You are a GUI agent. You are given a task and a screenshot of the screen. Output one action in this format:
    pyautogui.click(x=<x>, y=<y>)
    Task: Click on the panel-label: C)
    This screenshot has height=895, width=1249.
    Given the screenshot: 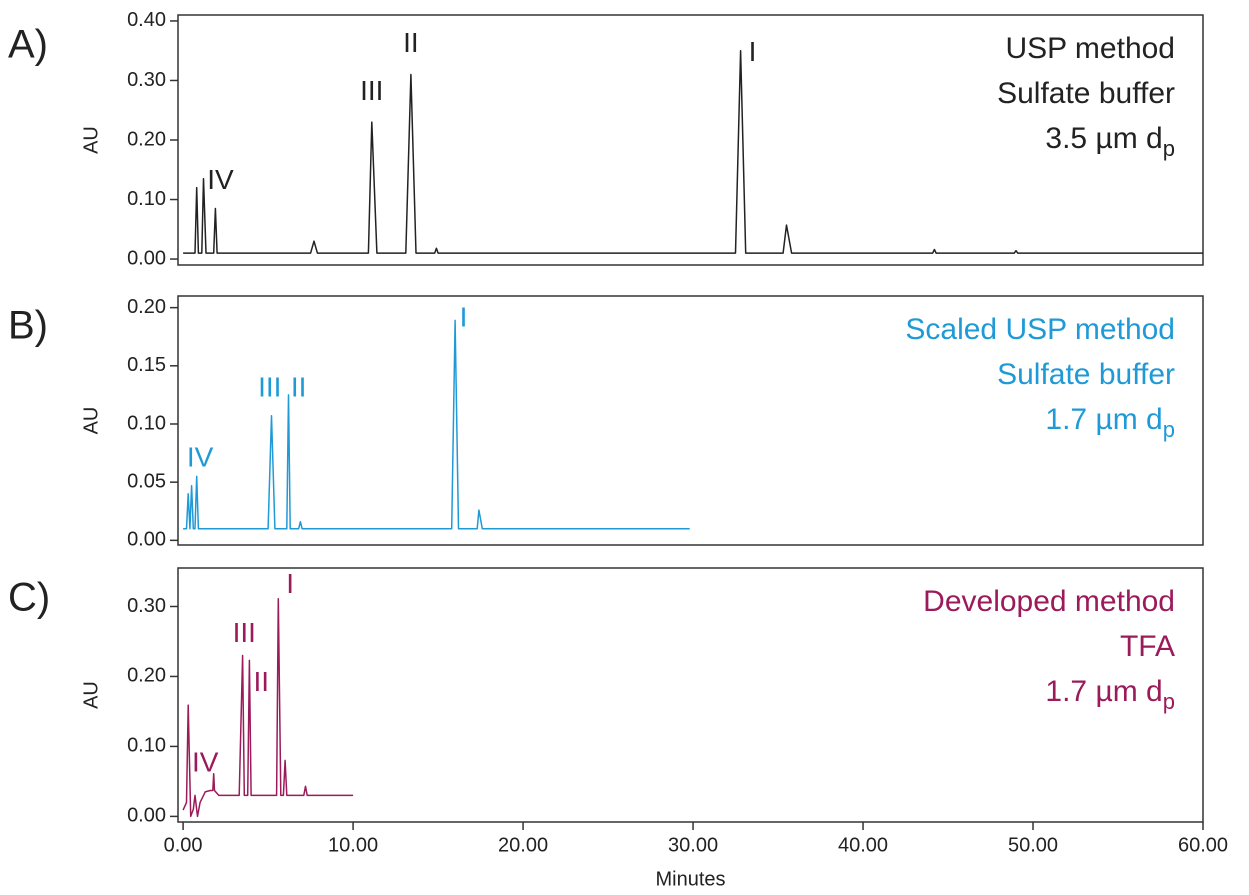 What is the action you would take?
    pyautogui.click(x=29, y=598)
    